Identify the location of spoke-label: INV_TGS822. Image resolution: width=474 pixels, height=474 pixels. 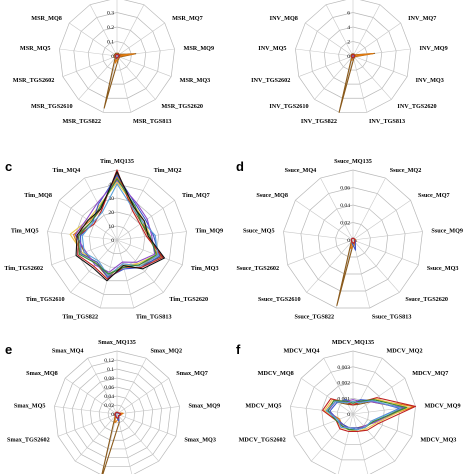
(319, 121).